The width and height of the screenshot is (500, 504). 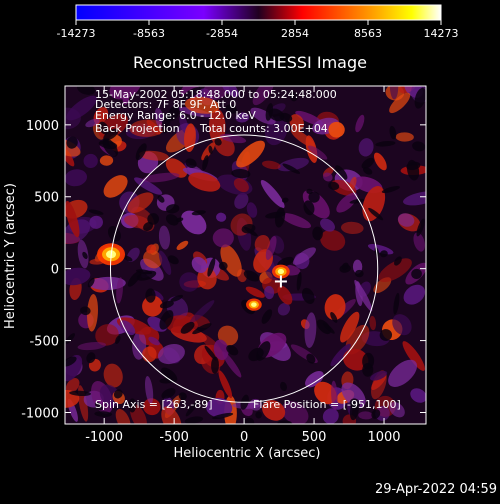 What do you see at coordinates (247, 453) in the screenshot?
I see `x-axis-label: Heliocentric X (arcsec)` at bounding box center [247, 453].